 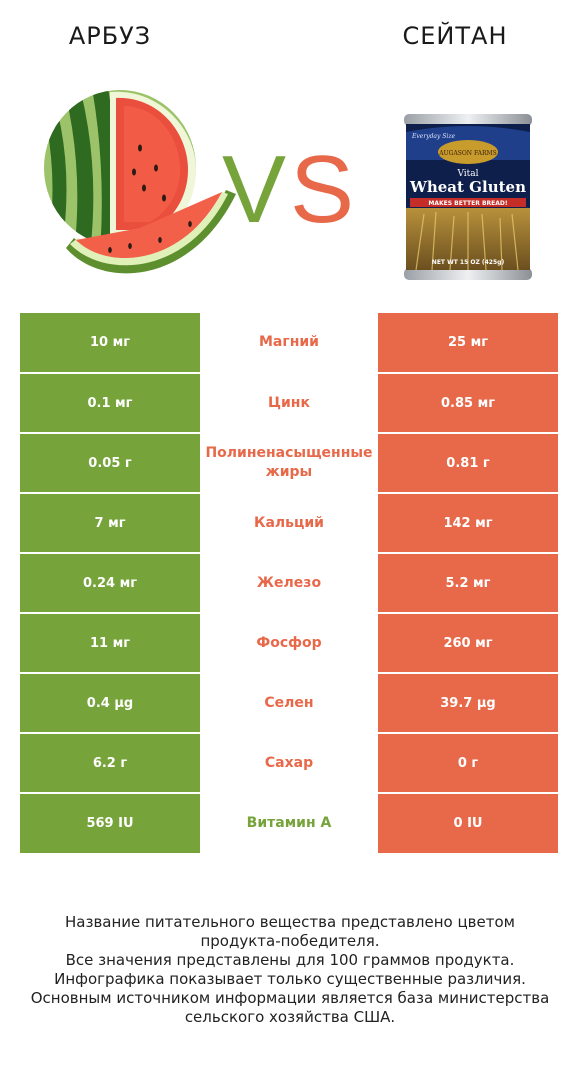 What do you see at coordinates (468, 583) in the screenshot?
I see `right-value: 5.2 мг` at bounding box center [468, 583].